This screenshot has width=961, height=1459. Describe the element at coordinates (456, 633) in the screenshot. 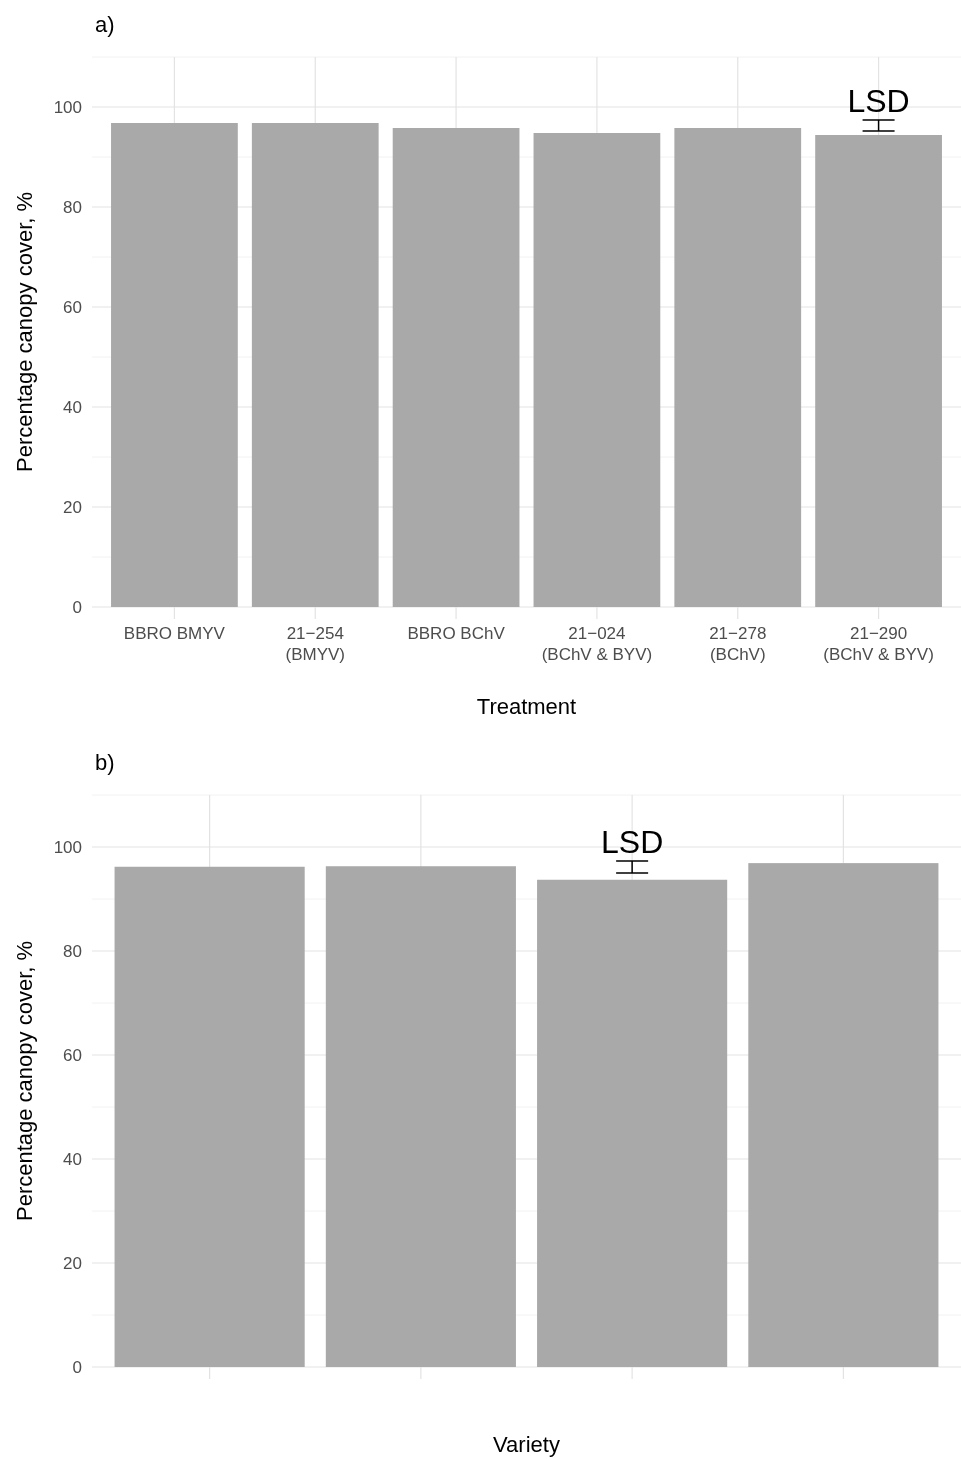

I see `x-tick-label: BBRO BChV` at that location.